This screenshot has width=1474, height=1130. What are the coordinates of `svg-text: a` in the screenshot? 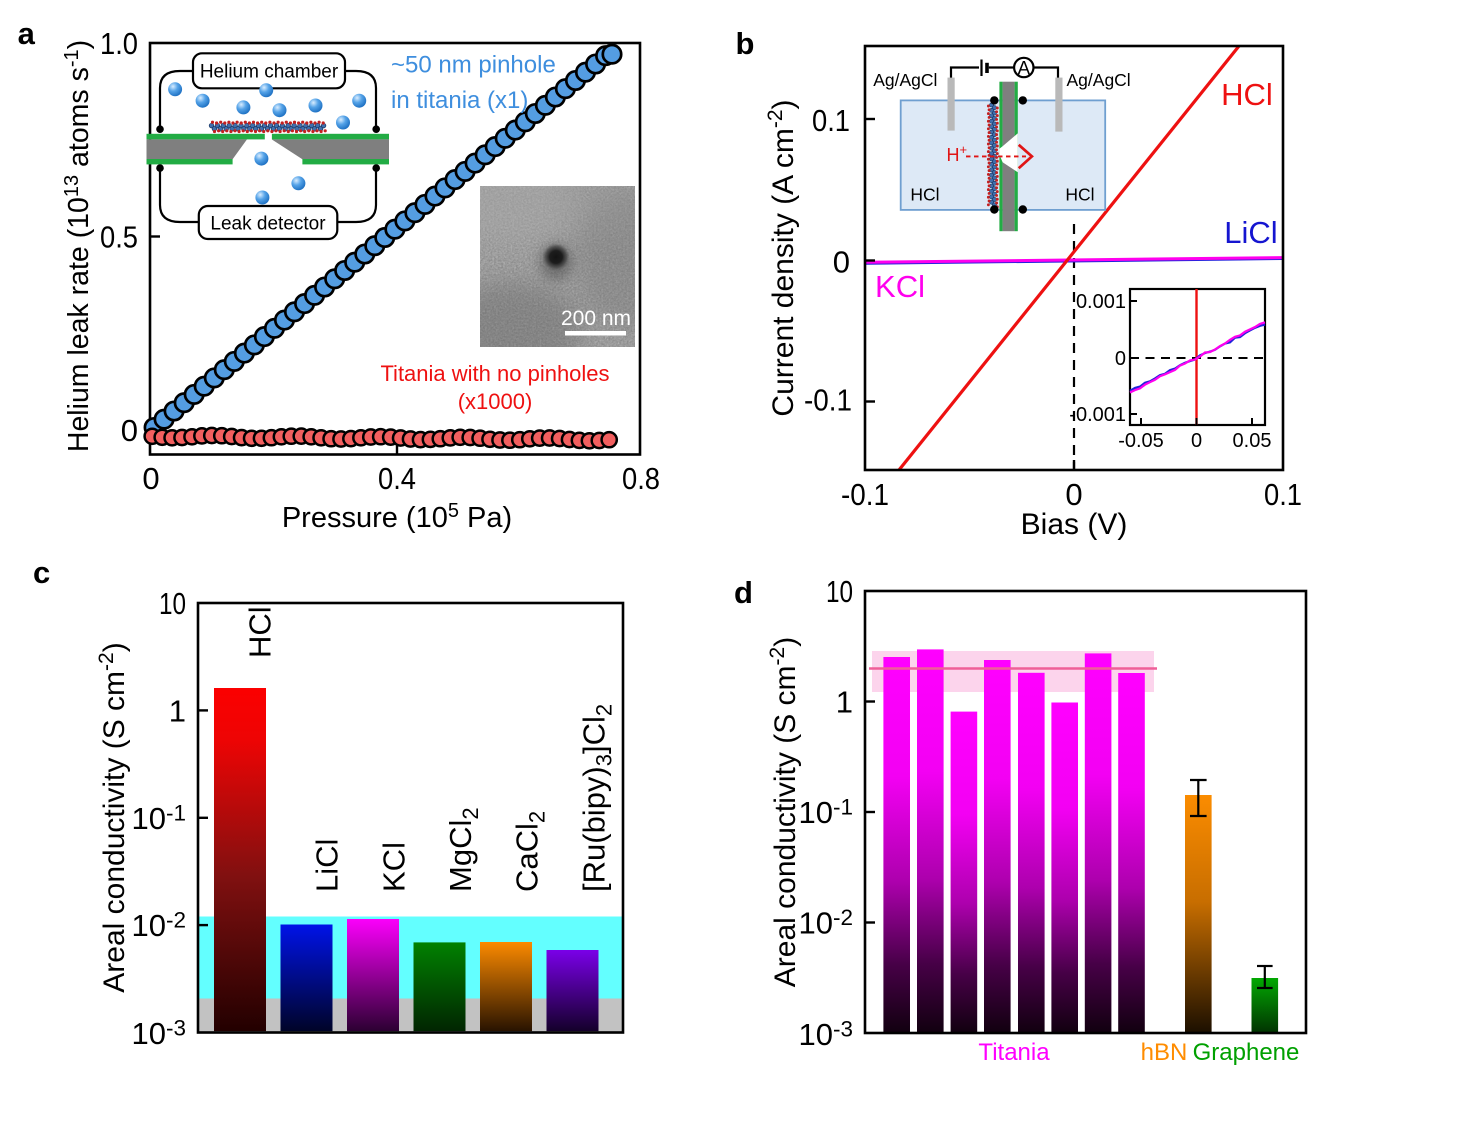 It's located at (27, 33).